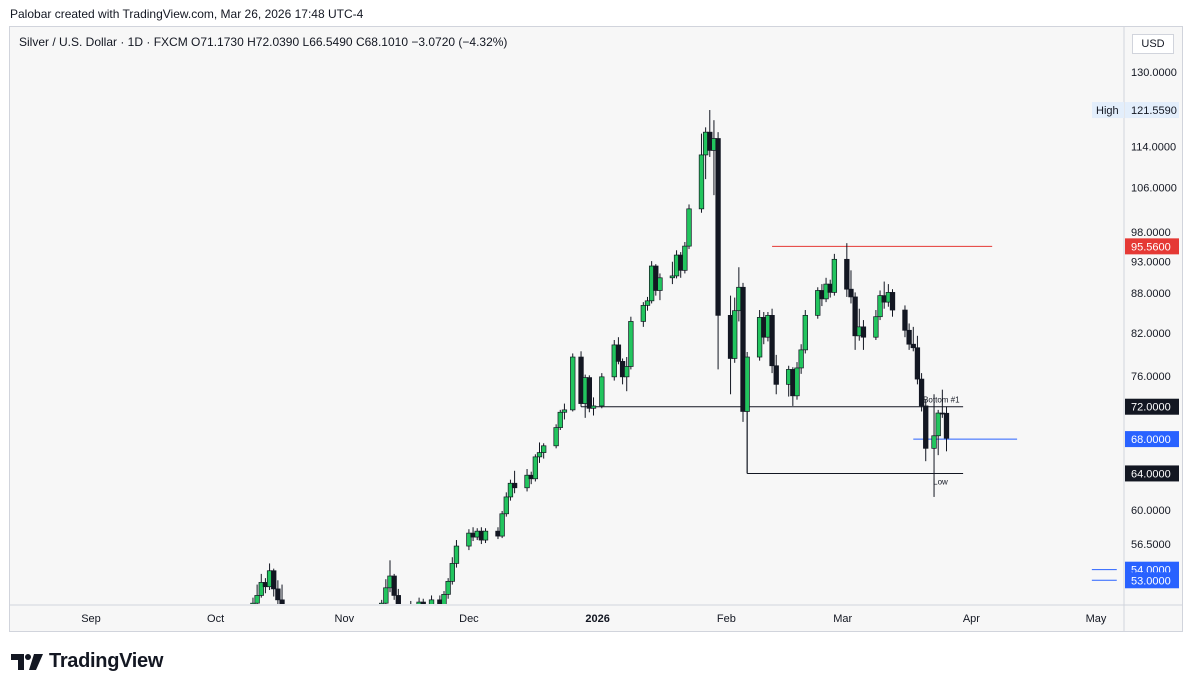 Image resolution: width=1200 pixels, height=691 pixels. What do you see at coordinates (459, 42) in the screenshot?
I see `legend-change: −3.0720 (−4.32%)` at bounding box center [459, 42].